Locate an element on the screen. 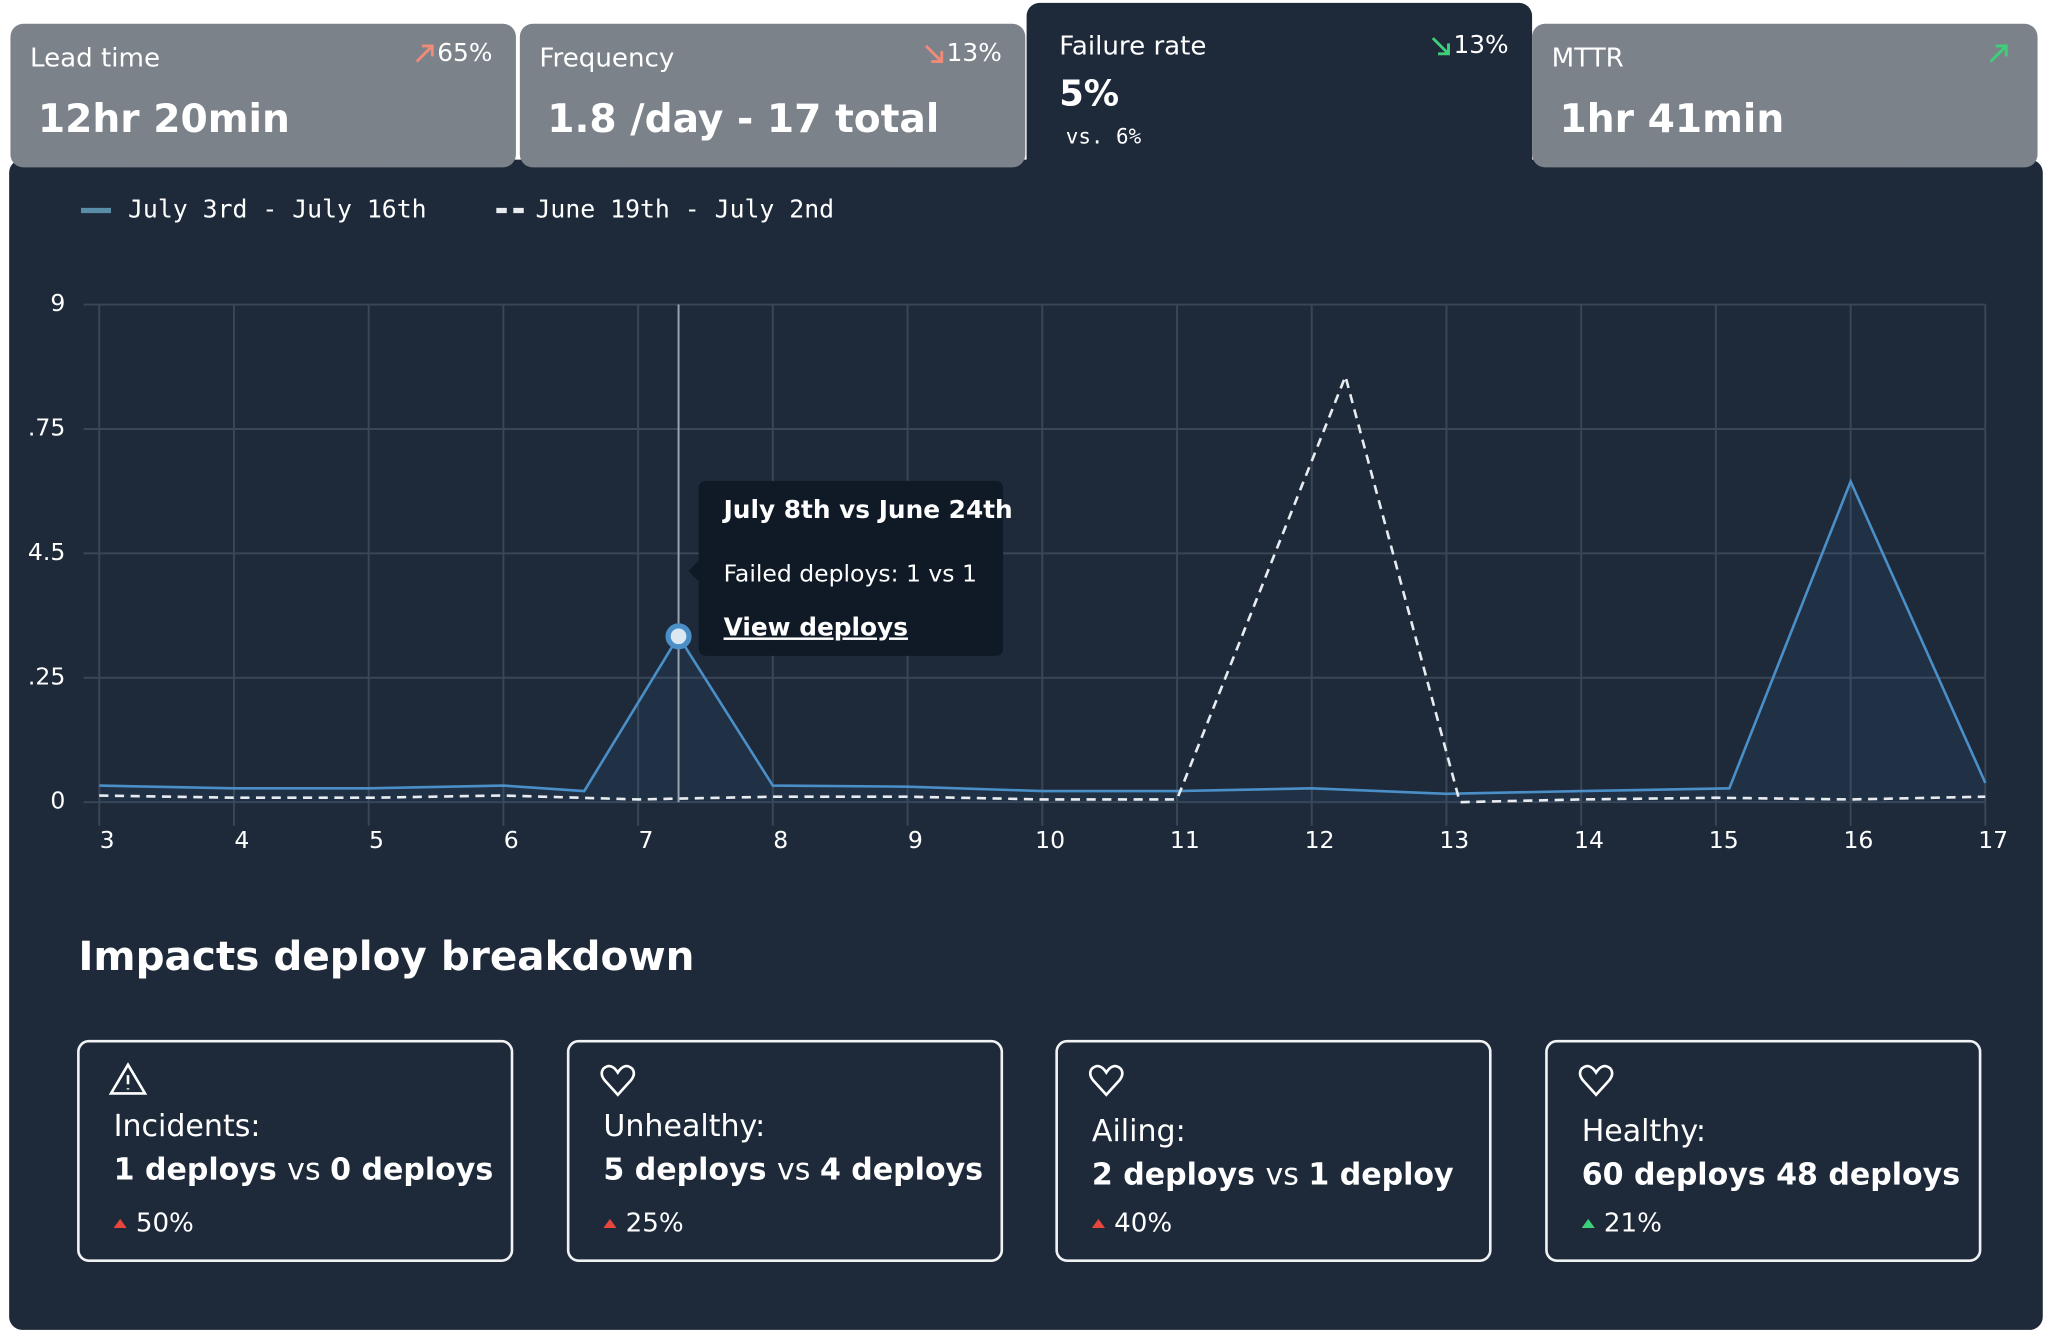  card-detail-part: 60 deploys 48 deploys is located at coordinates (1771, 1174).